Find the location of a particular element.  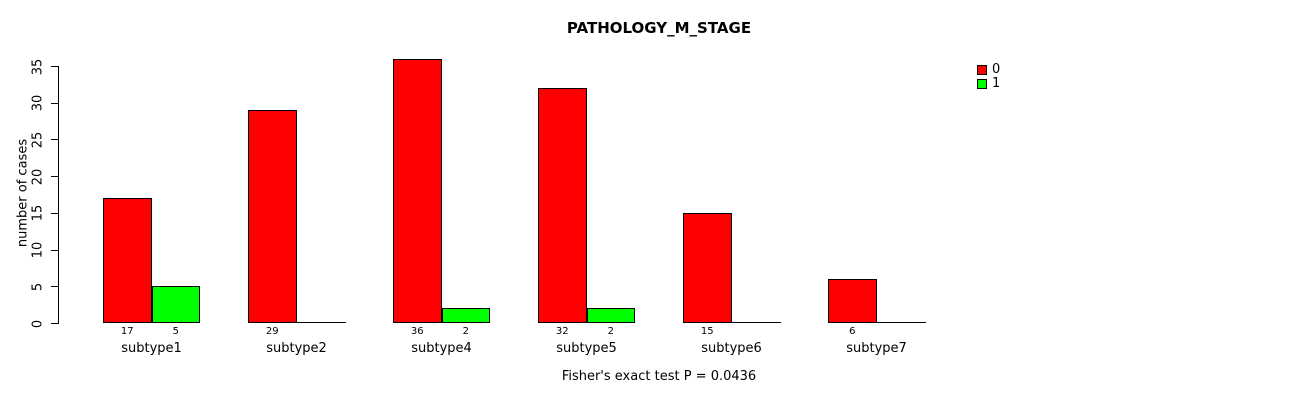

bar-value-label: 36 is located at coordinates (417, 331).